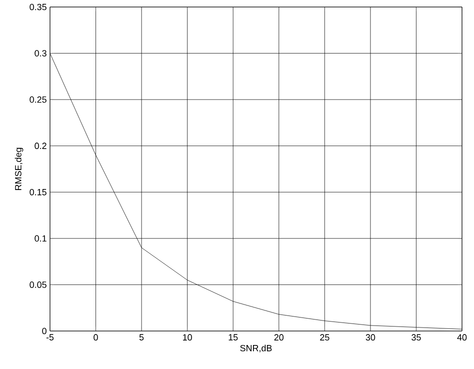 This screenshot has height=369, width=474. I want to click on y-axis-title: RMSE,deg, so click(19, 169).